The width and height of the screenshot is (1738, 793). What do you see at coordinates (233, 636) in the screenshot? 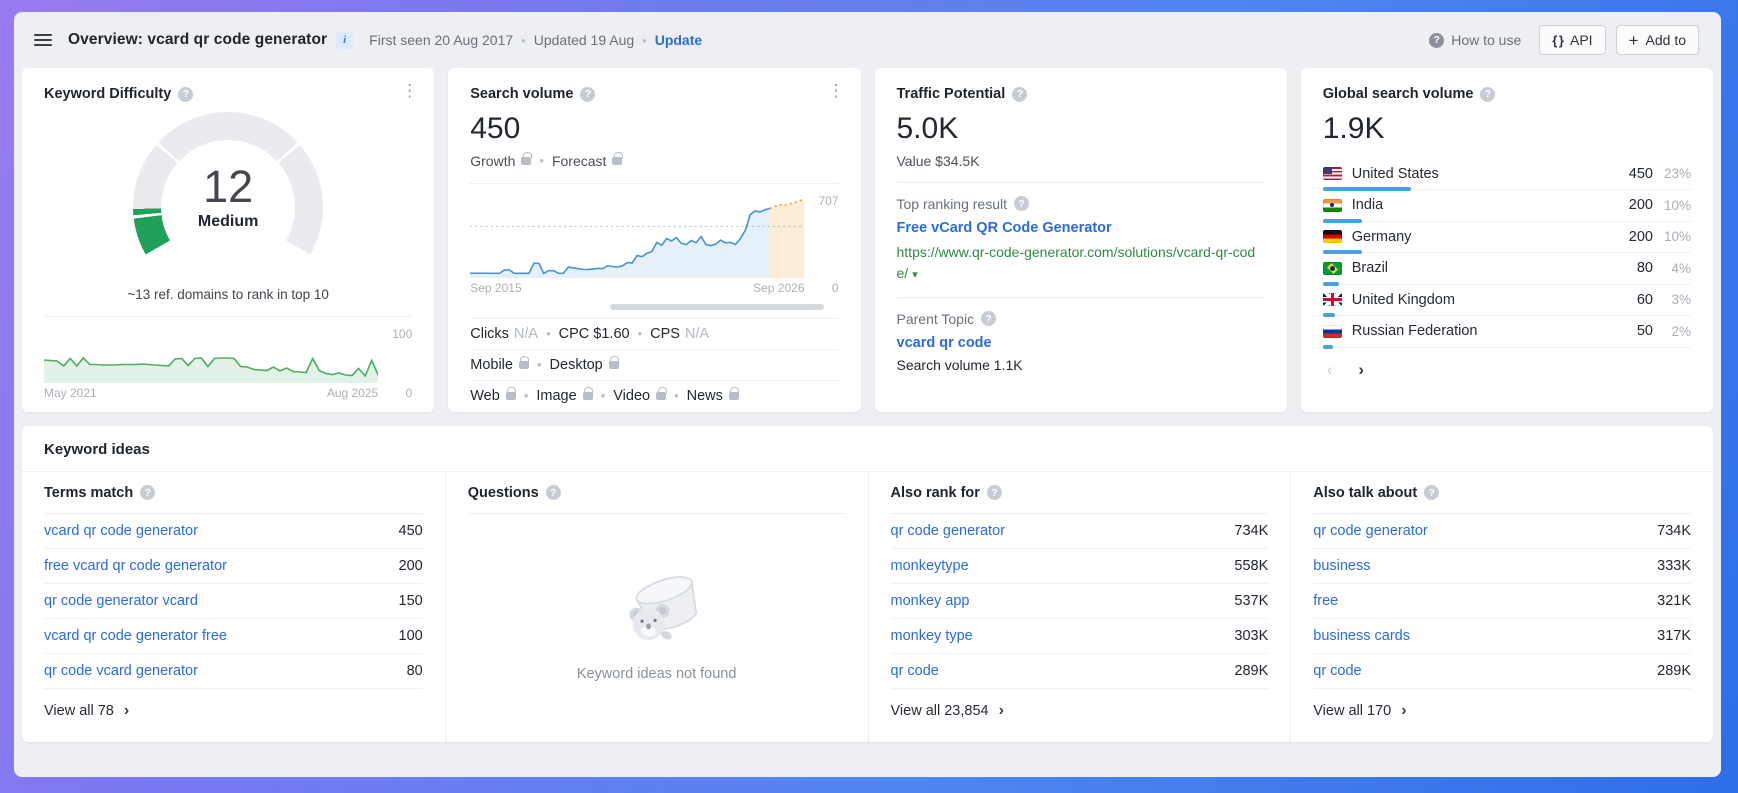
I see `keyword-row: vcard qr code generator free 100` at bounding box center [233, 636].